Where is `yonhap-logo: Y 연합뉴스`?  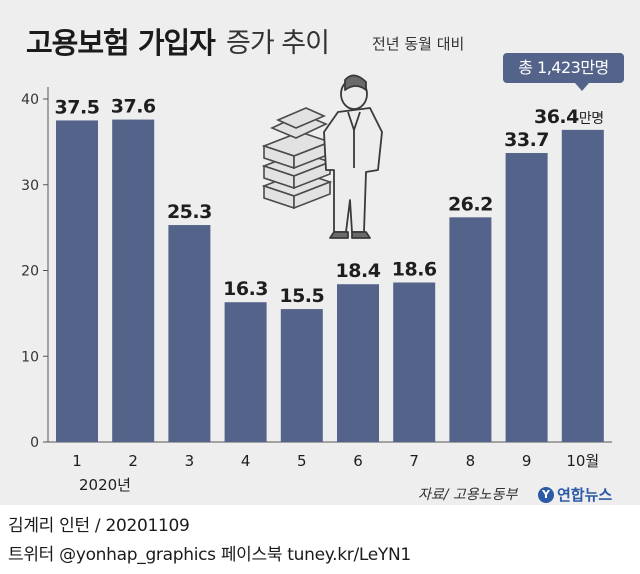 yonhap-logo: Y 연합뉴스 is located at coordinates (575, 494).